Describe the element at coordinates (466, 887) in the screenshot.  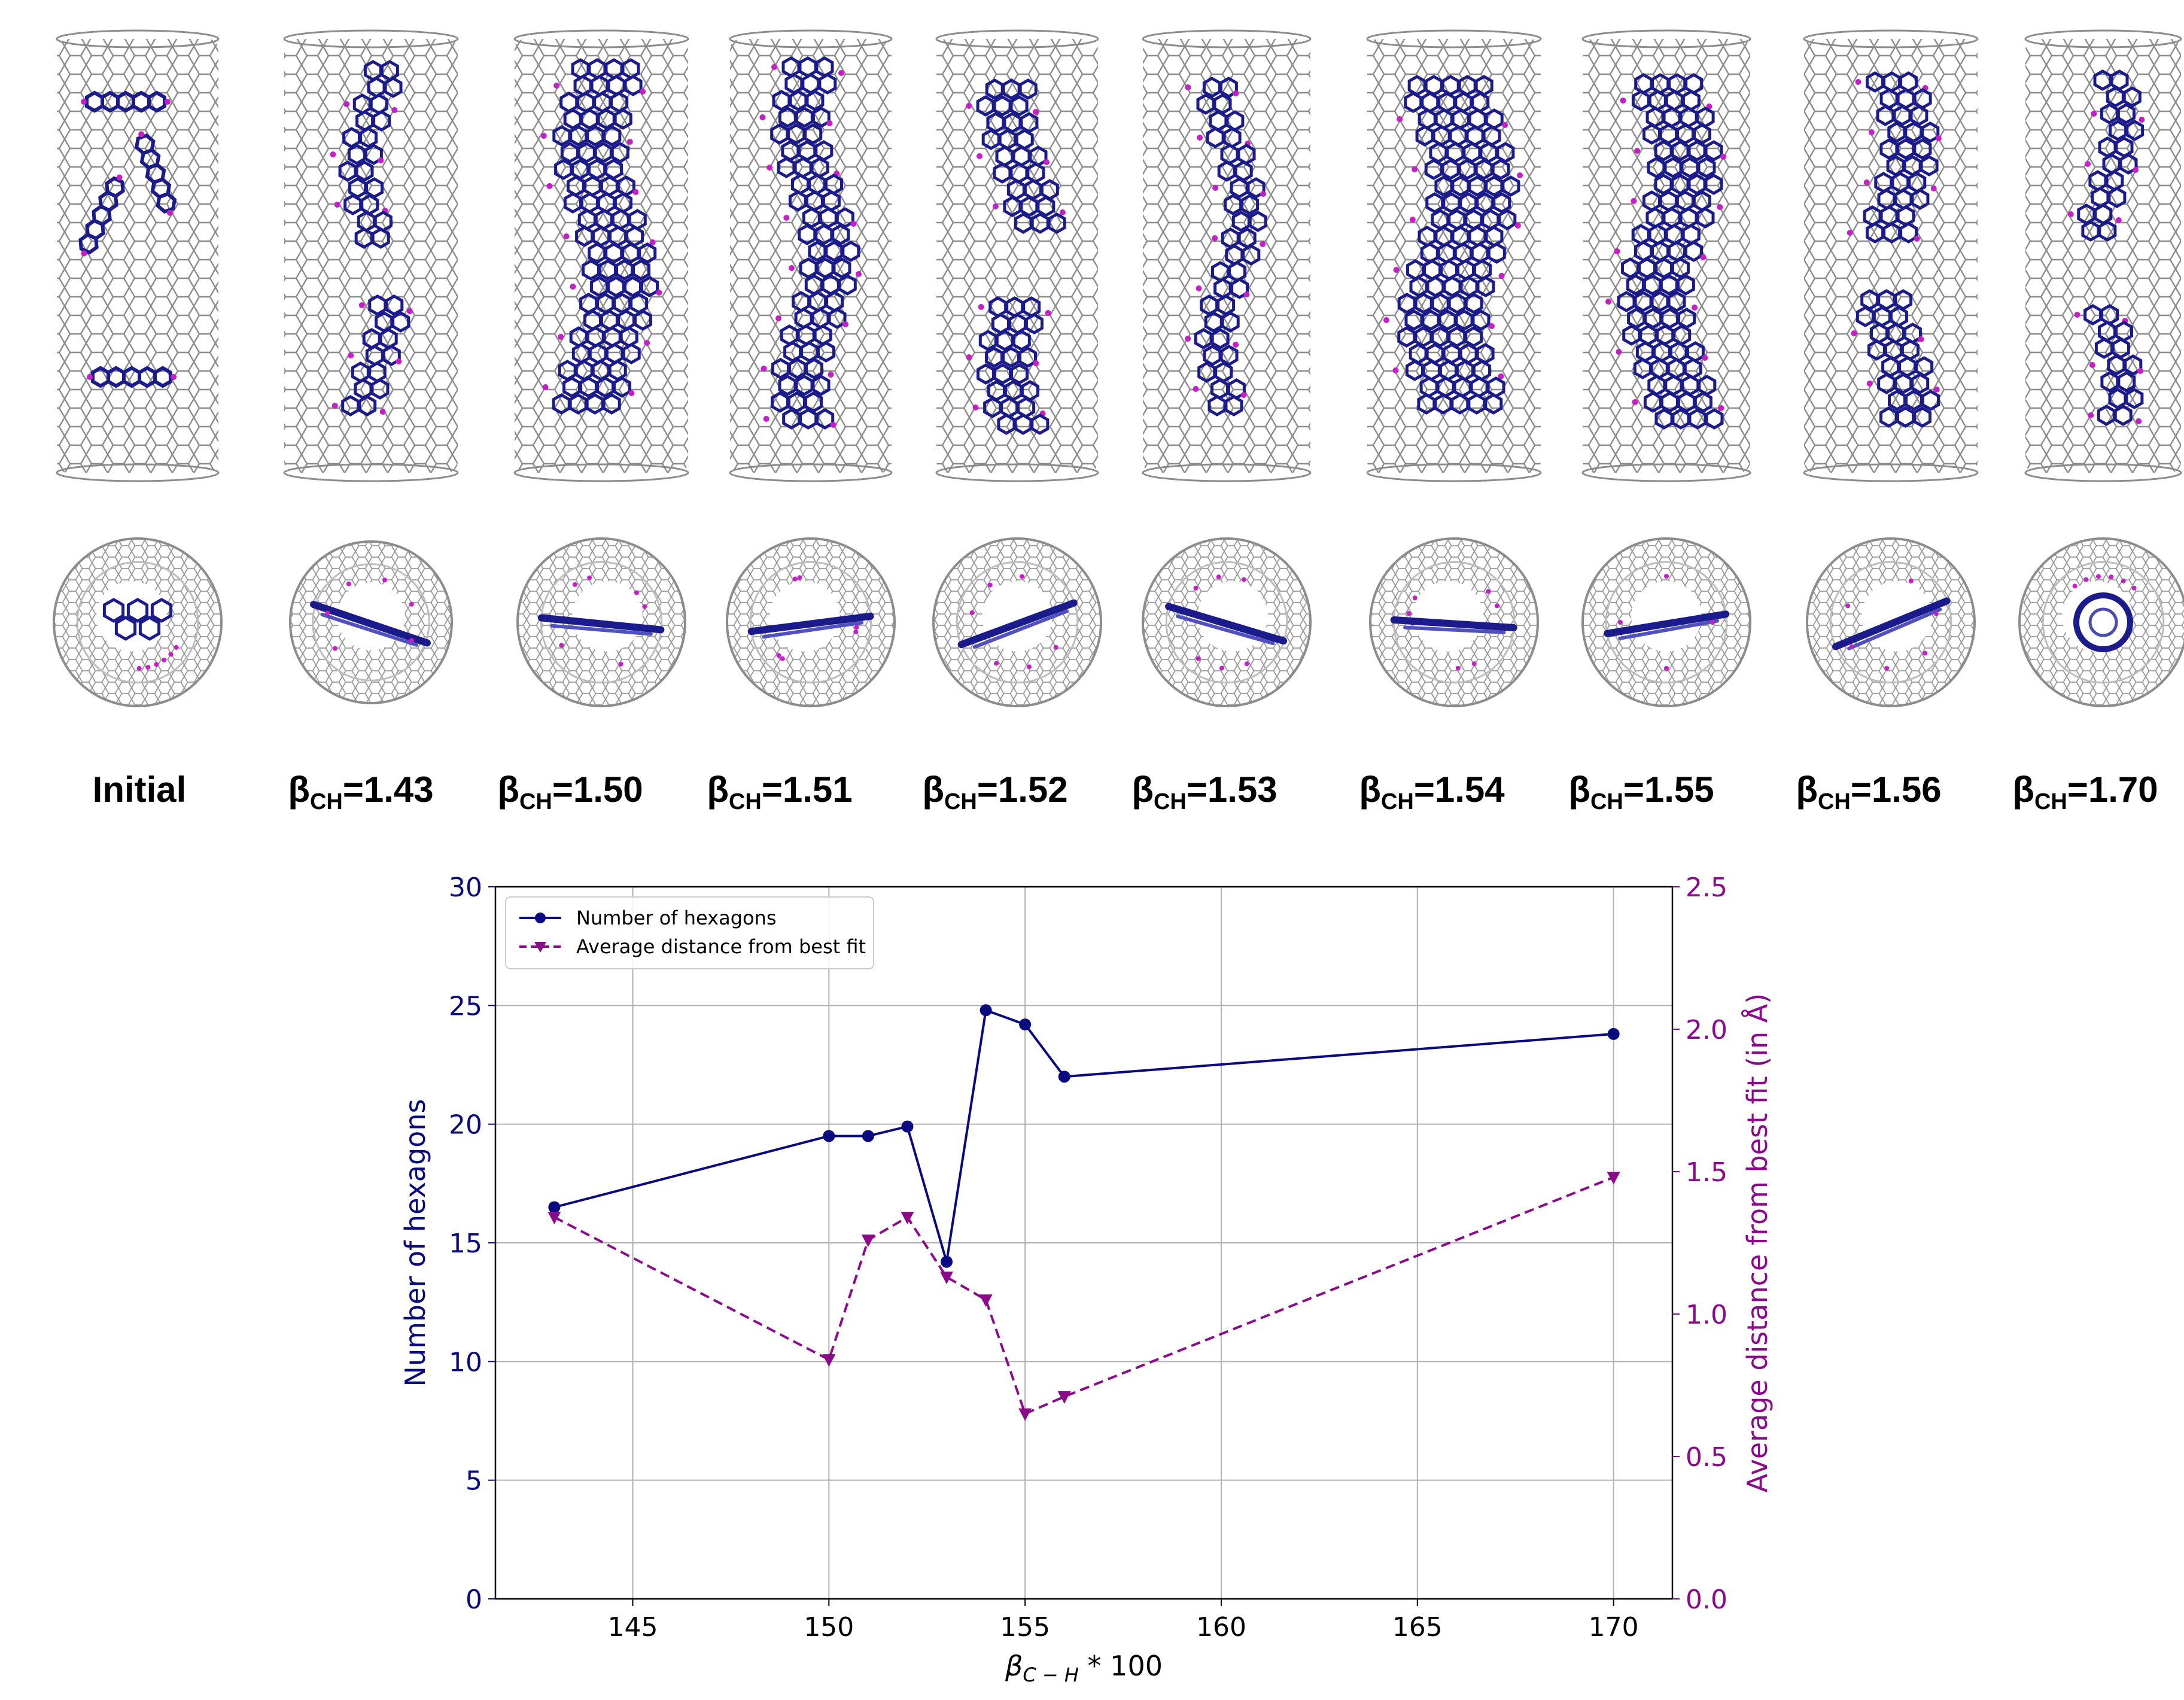
I see `y-left-tick-label: 30` at that location.